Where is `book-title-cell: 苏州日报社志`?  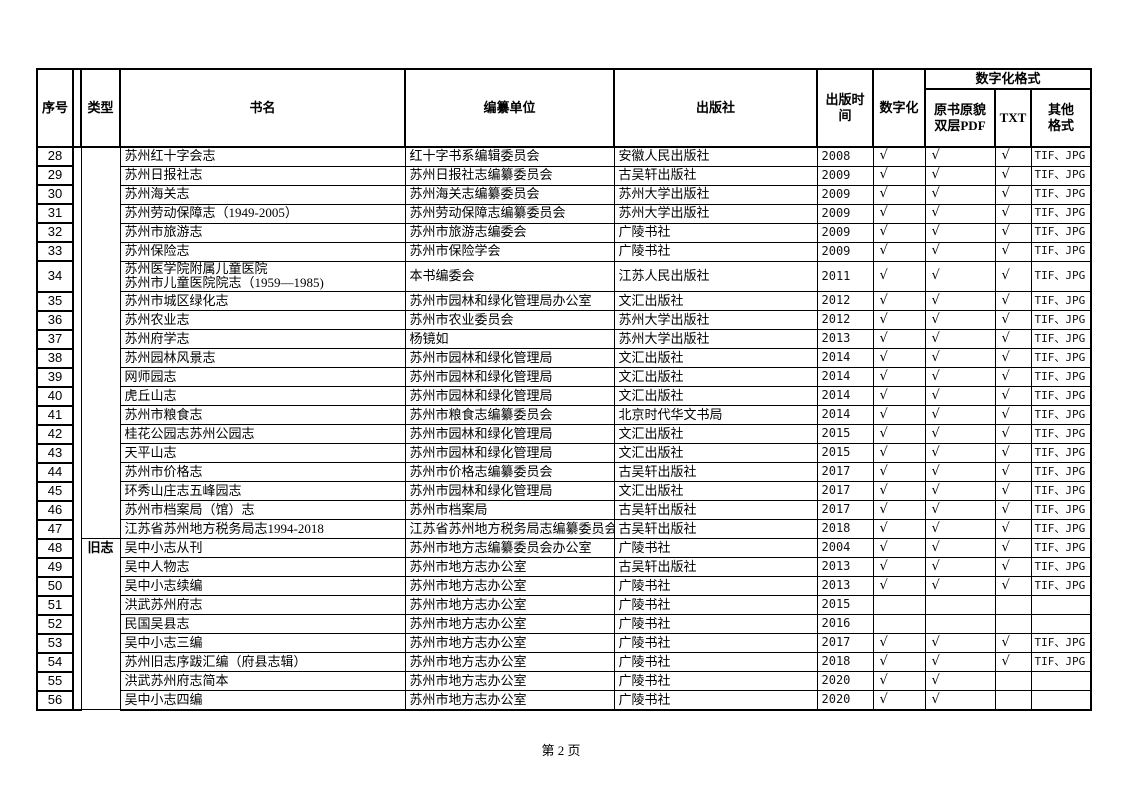 book-title-cell: 苏州日报社志 is located at coordinates (262, 175).